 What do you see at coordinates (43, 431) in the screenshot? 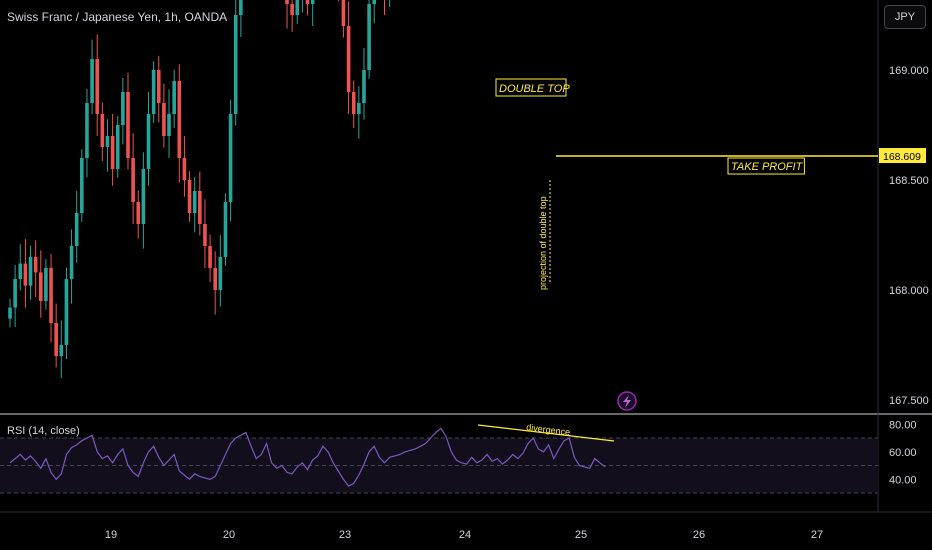
I see `rsi-label: RSI (14, close)` at bounding box center [43, 431].